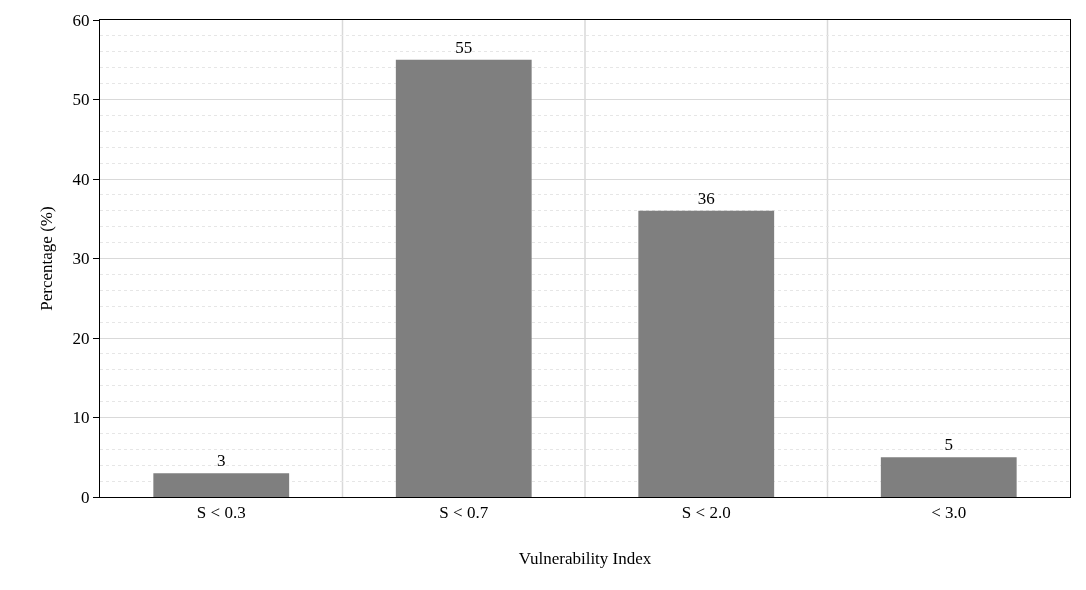  Describe the element at coordinates (464, 513) in the screenshot. I see `x-tick-label: S < 0.7` at that location.